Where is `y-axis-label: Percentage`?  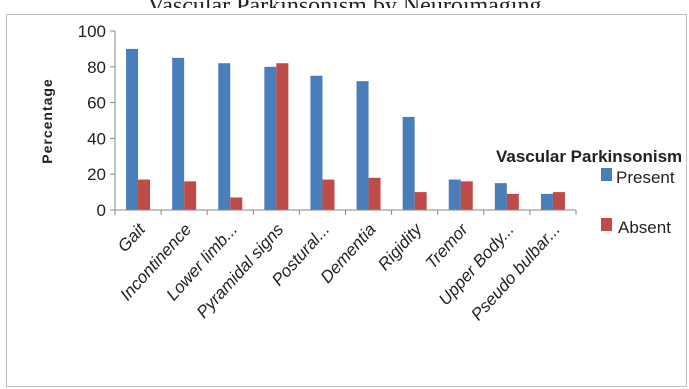
y-axis-label: Percentage is located at coordinates (47, 120).